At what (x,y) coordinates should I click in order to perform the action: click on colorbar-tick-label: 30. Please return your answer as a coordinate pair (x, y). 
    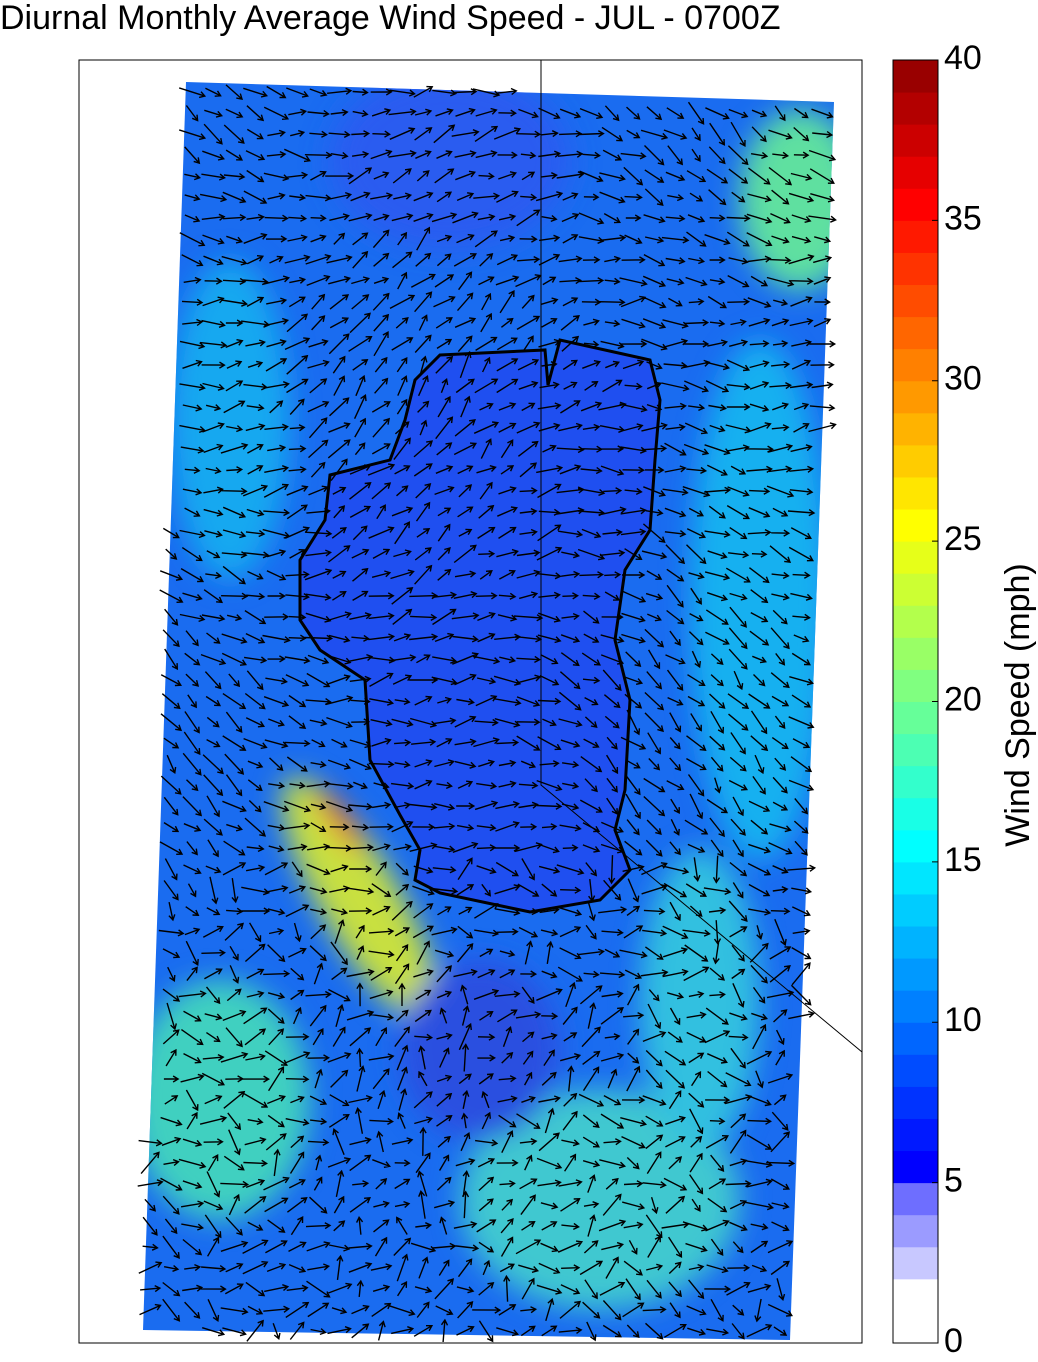
    Looking at the image, I should click on (963, 379).